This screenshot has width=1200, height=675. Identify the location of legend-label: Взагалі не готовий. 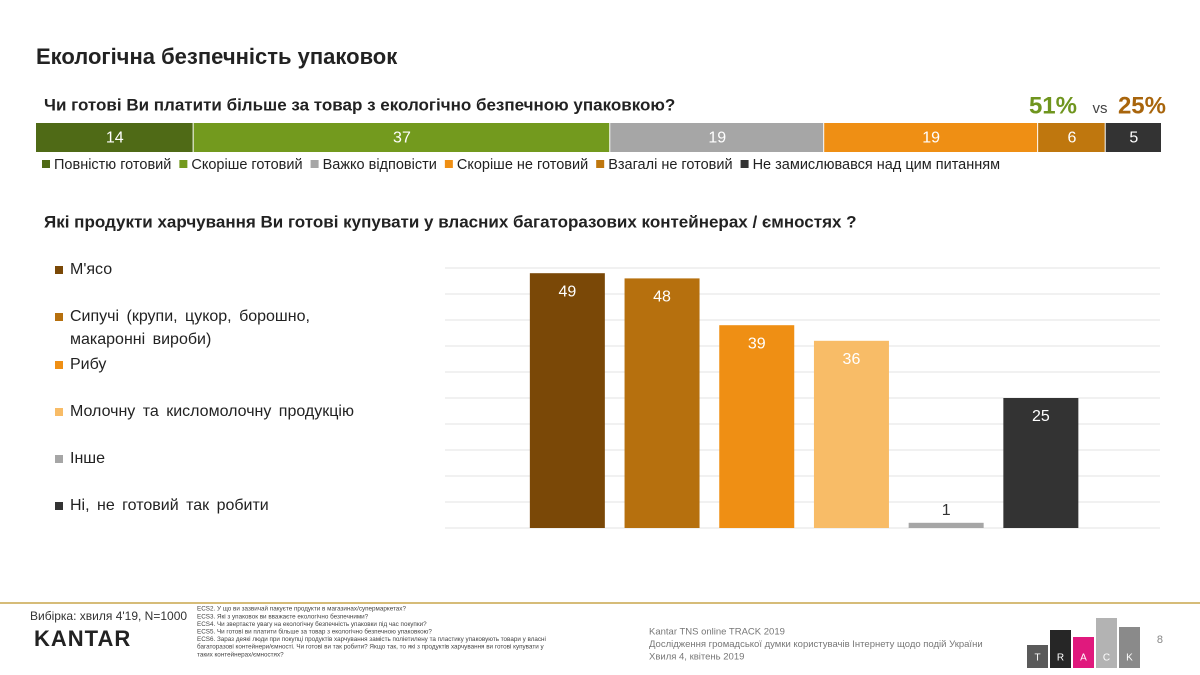
(670, 165).